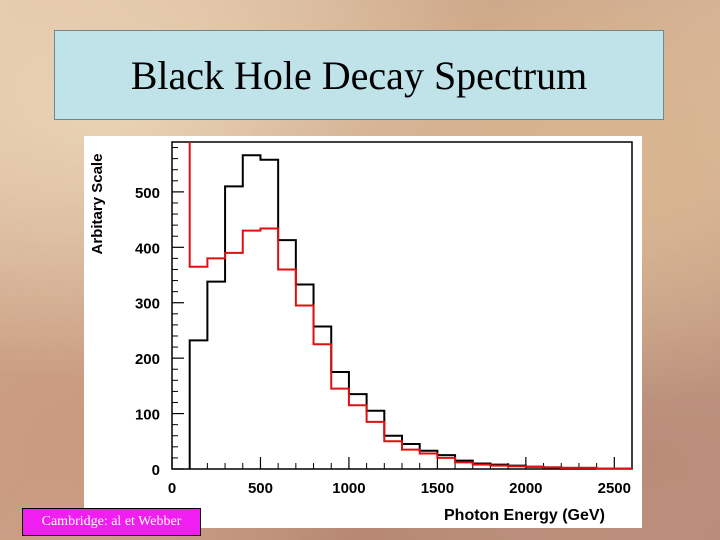 This screenshot has height=540, width=720. I want to click on slide-title: Black Hole Decay Spectrum, so click(359, 75).